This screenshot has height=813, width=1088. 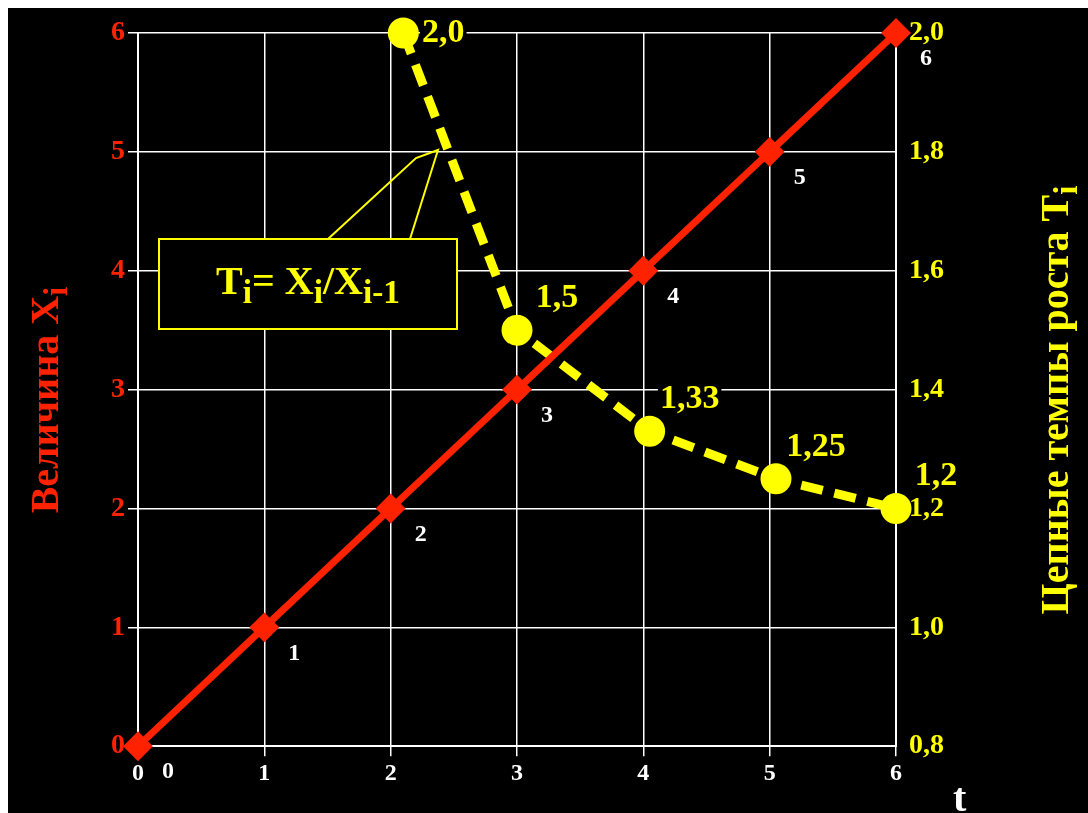 What do you see at coordinates (926, 625) in the screenshot?
I see `y2-tick-label: 1,0` at bounding box center [926, 625].